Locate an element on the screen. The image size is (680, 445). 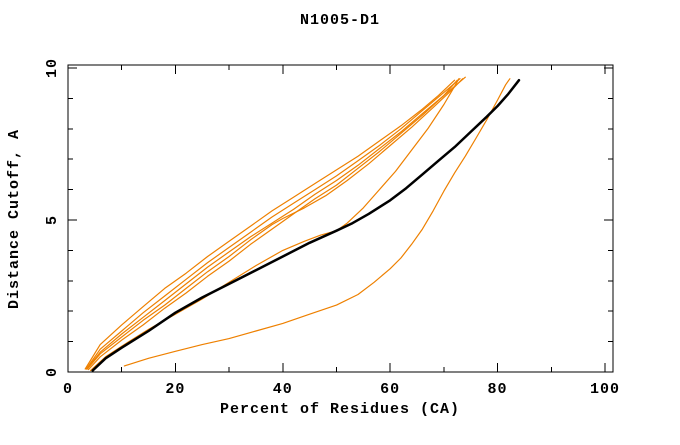
x-tick-label: 100 is located at coordinates (605, 389).